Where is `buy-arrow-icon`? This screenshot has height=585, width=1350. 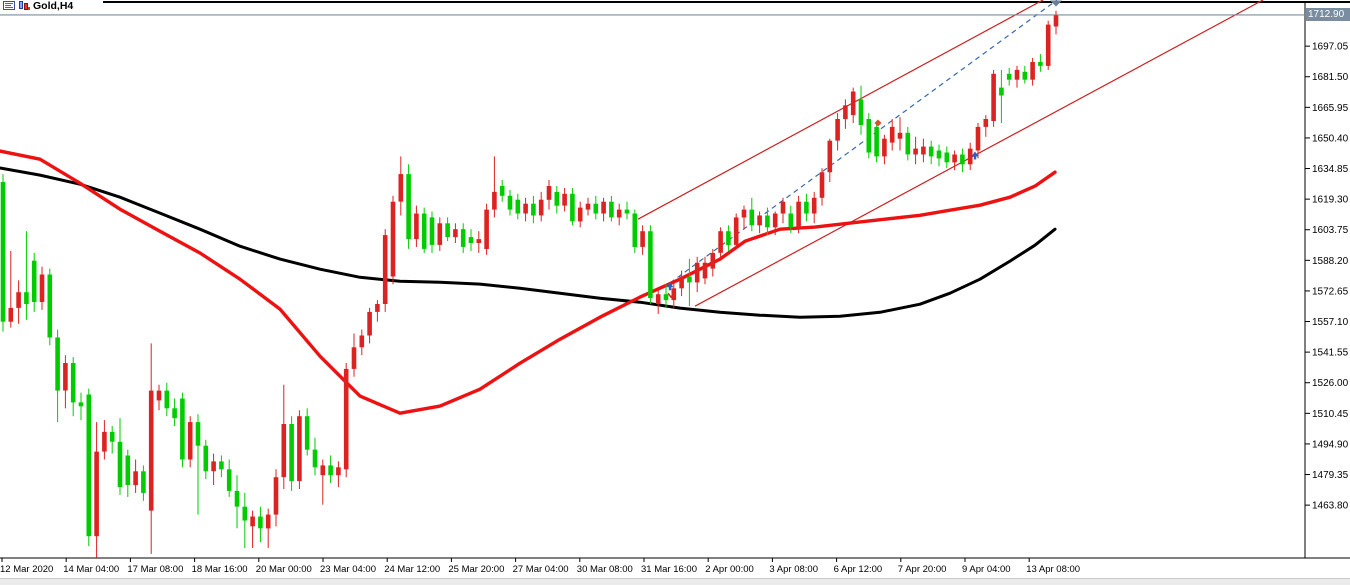 buy-arrow-icon is located at coordinates (670, 286).